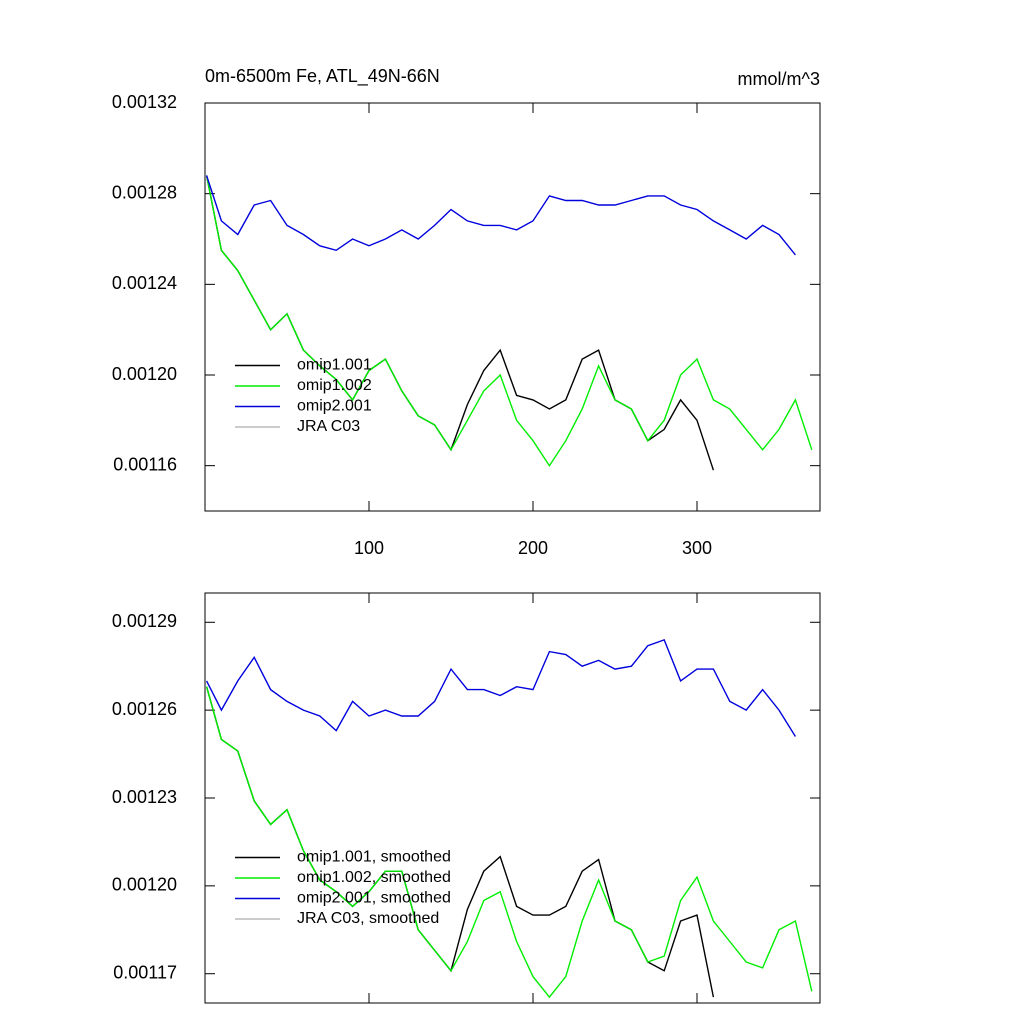 This screenshot has width=1024, height=1029. Describe the element at coordinates (145, 464) in the screenshot. I see `y-tick-label: 0.00116` at that location.